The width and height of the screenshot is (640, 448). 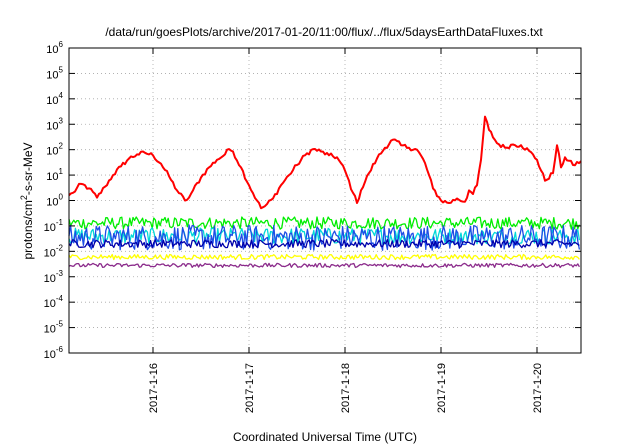 I want to click on y-tick-label: 10⁻³, so click(x=54, y=277).